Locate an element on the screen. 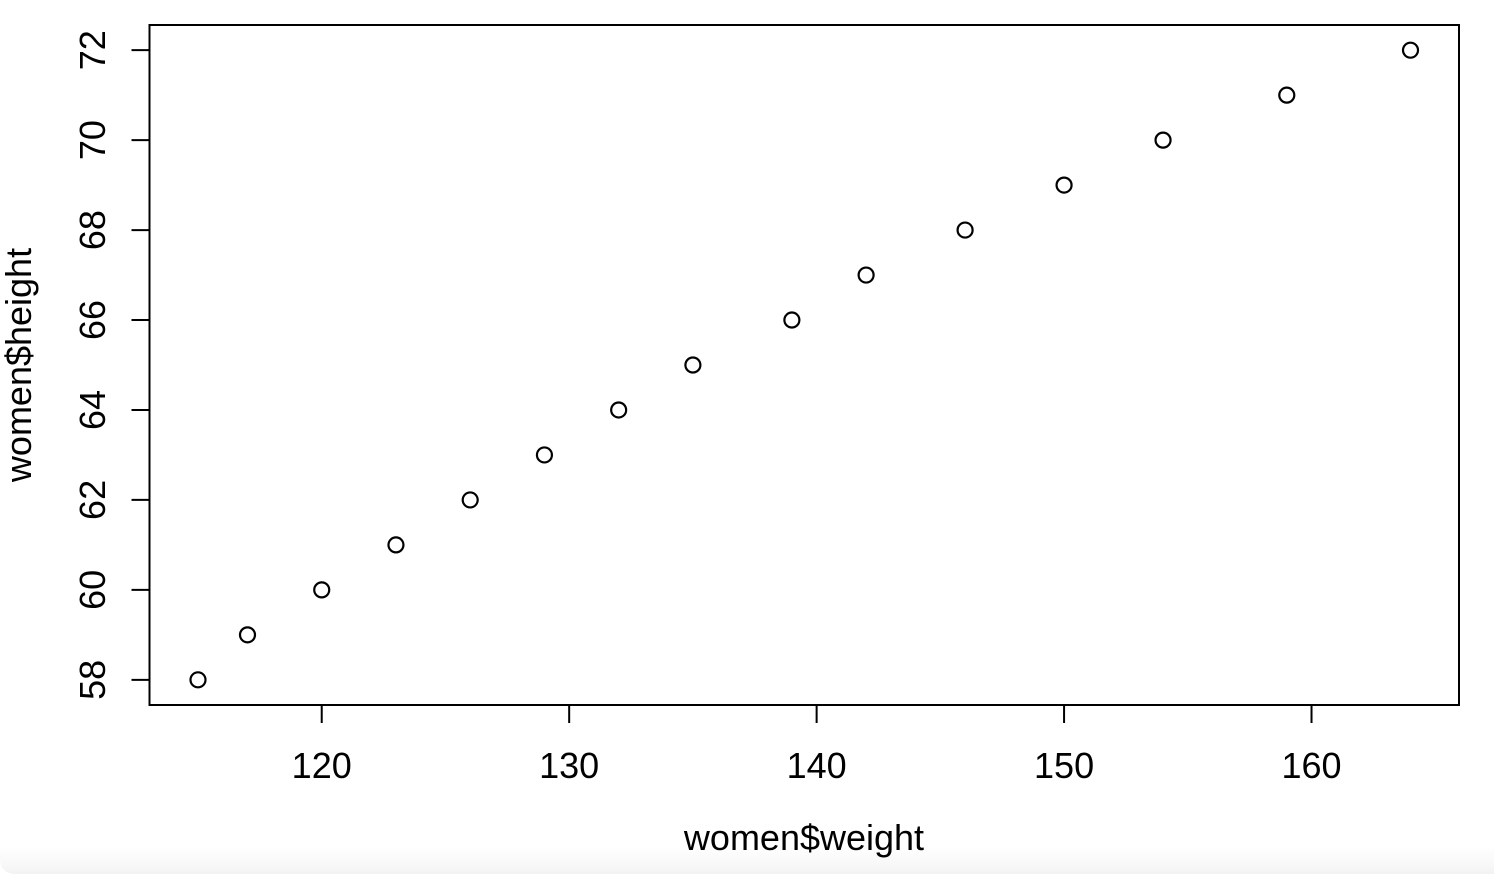 The width and height of the screenshot is (1494, 874). y-tick-label: 72 is located at coordinates (92, 50).